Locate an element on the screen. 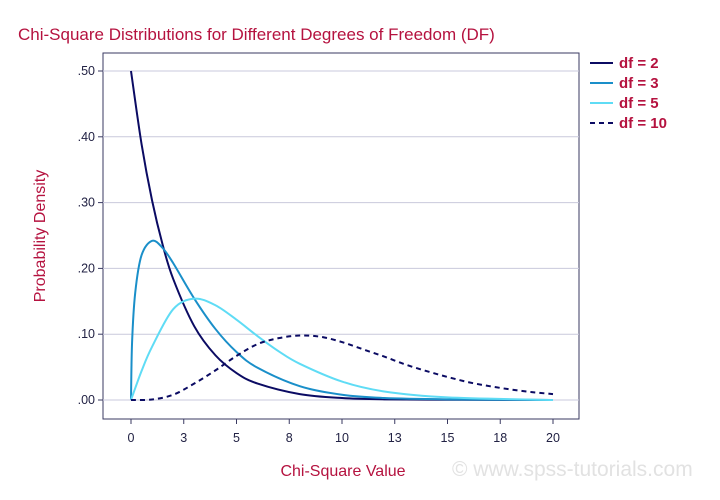  y-tick-label: .30 is located at coordinates (86, 203).